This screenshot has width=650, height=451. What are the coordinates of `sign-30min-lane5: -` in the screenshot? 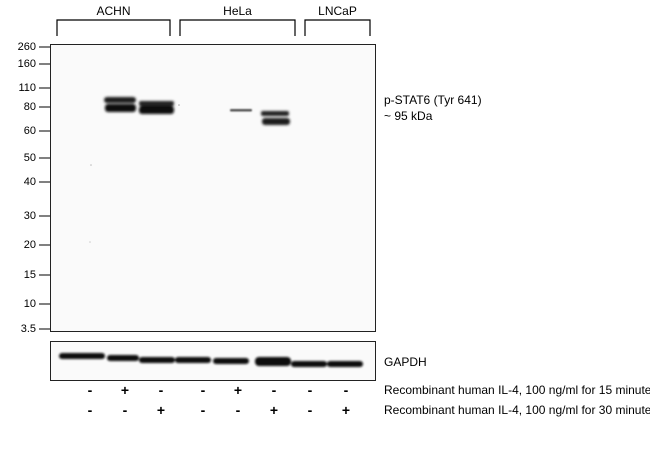 It's located at (238, 410).